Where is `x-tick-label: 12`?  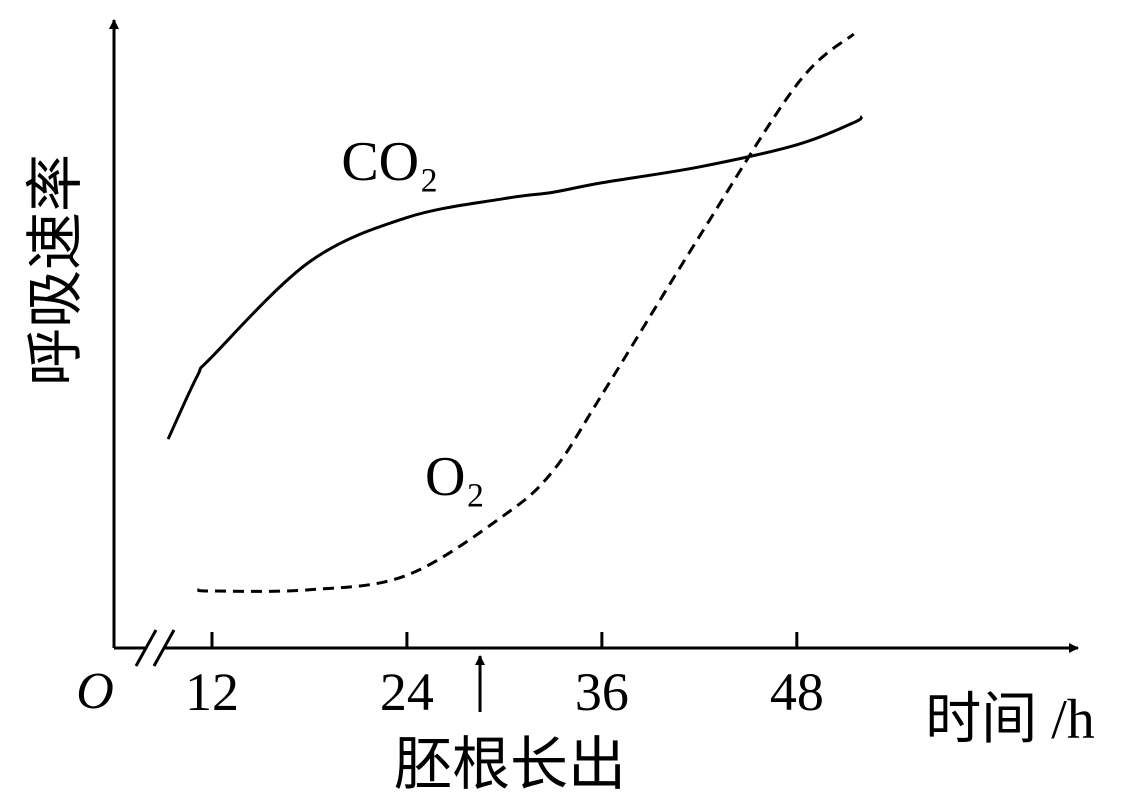
x-tick-label: 12 is located at coordinates (212, 692).